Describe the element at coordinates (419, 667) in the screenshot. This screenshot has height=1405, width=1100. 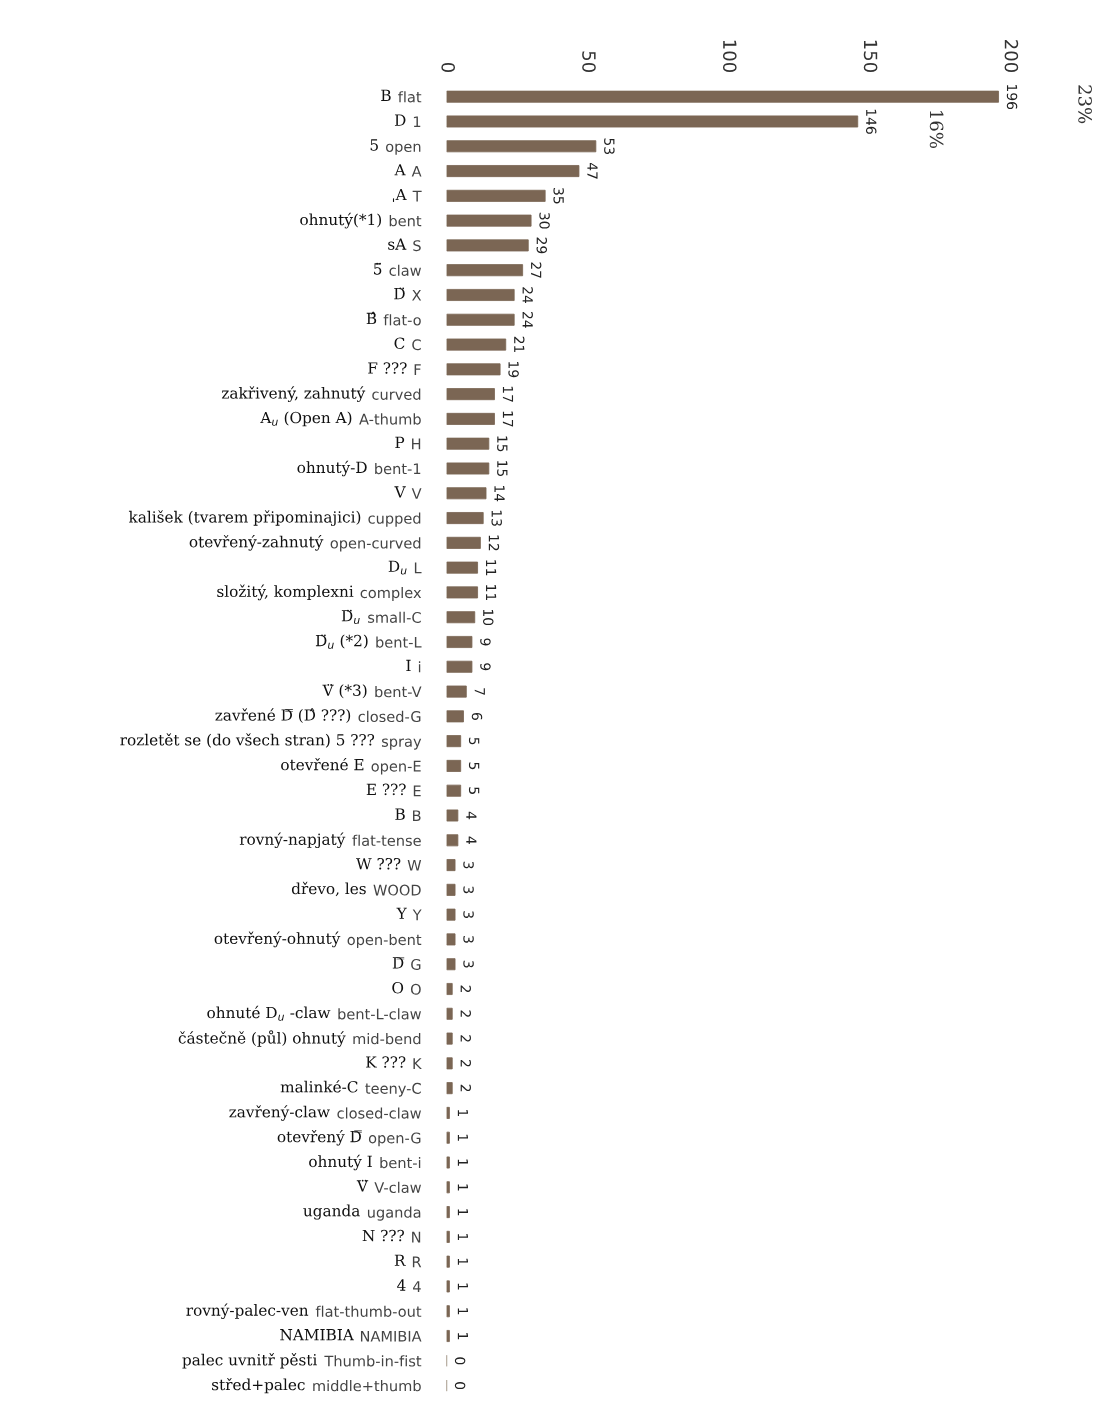
I see `y-tick-label: i` at that location.